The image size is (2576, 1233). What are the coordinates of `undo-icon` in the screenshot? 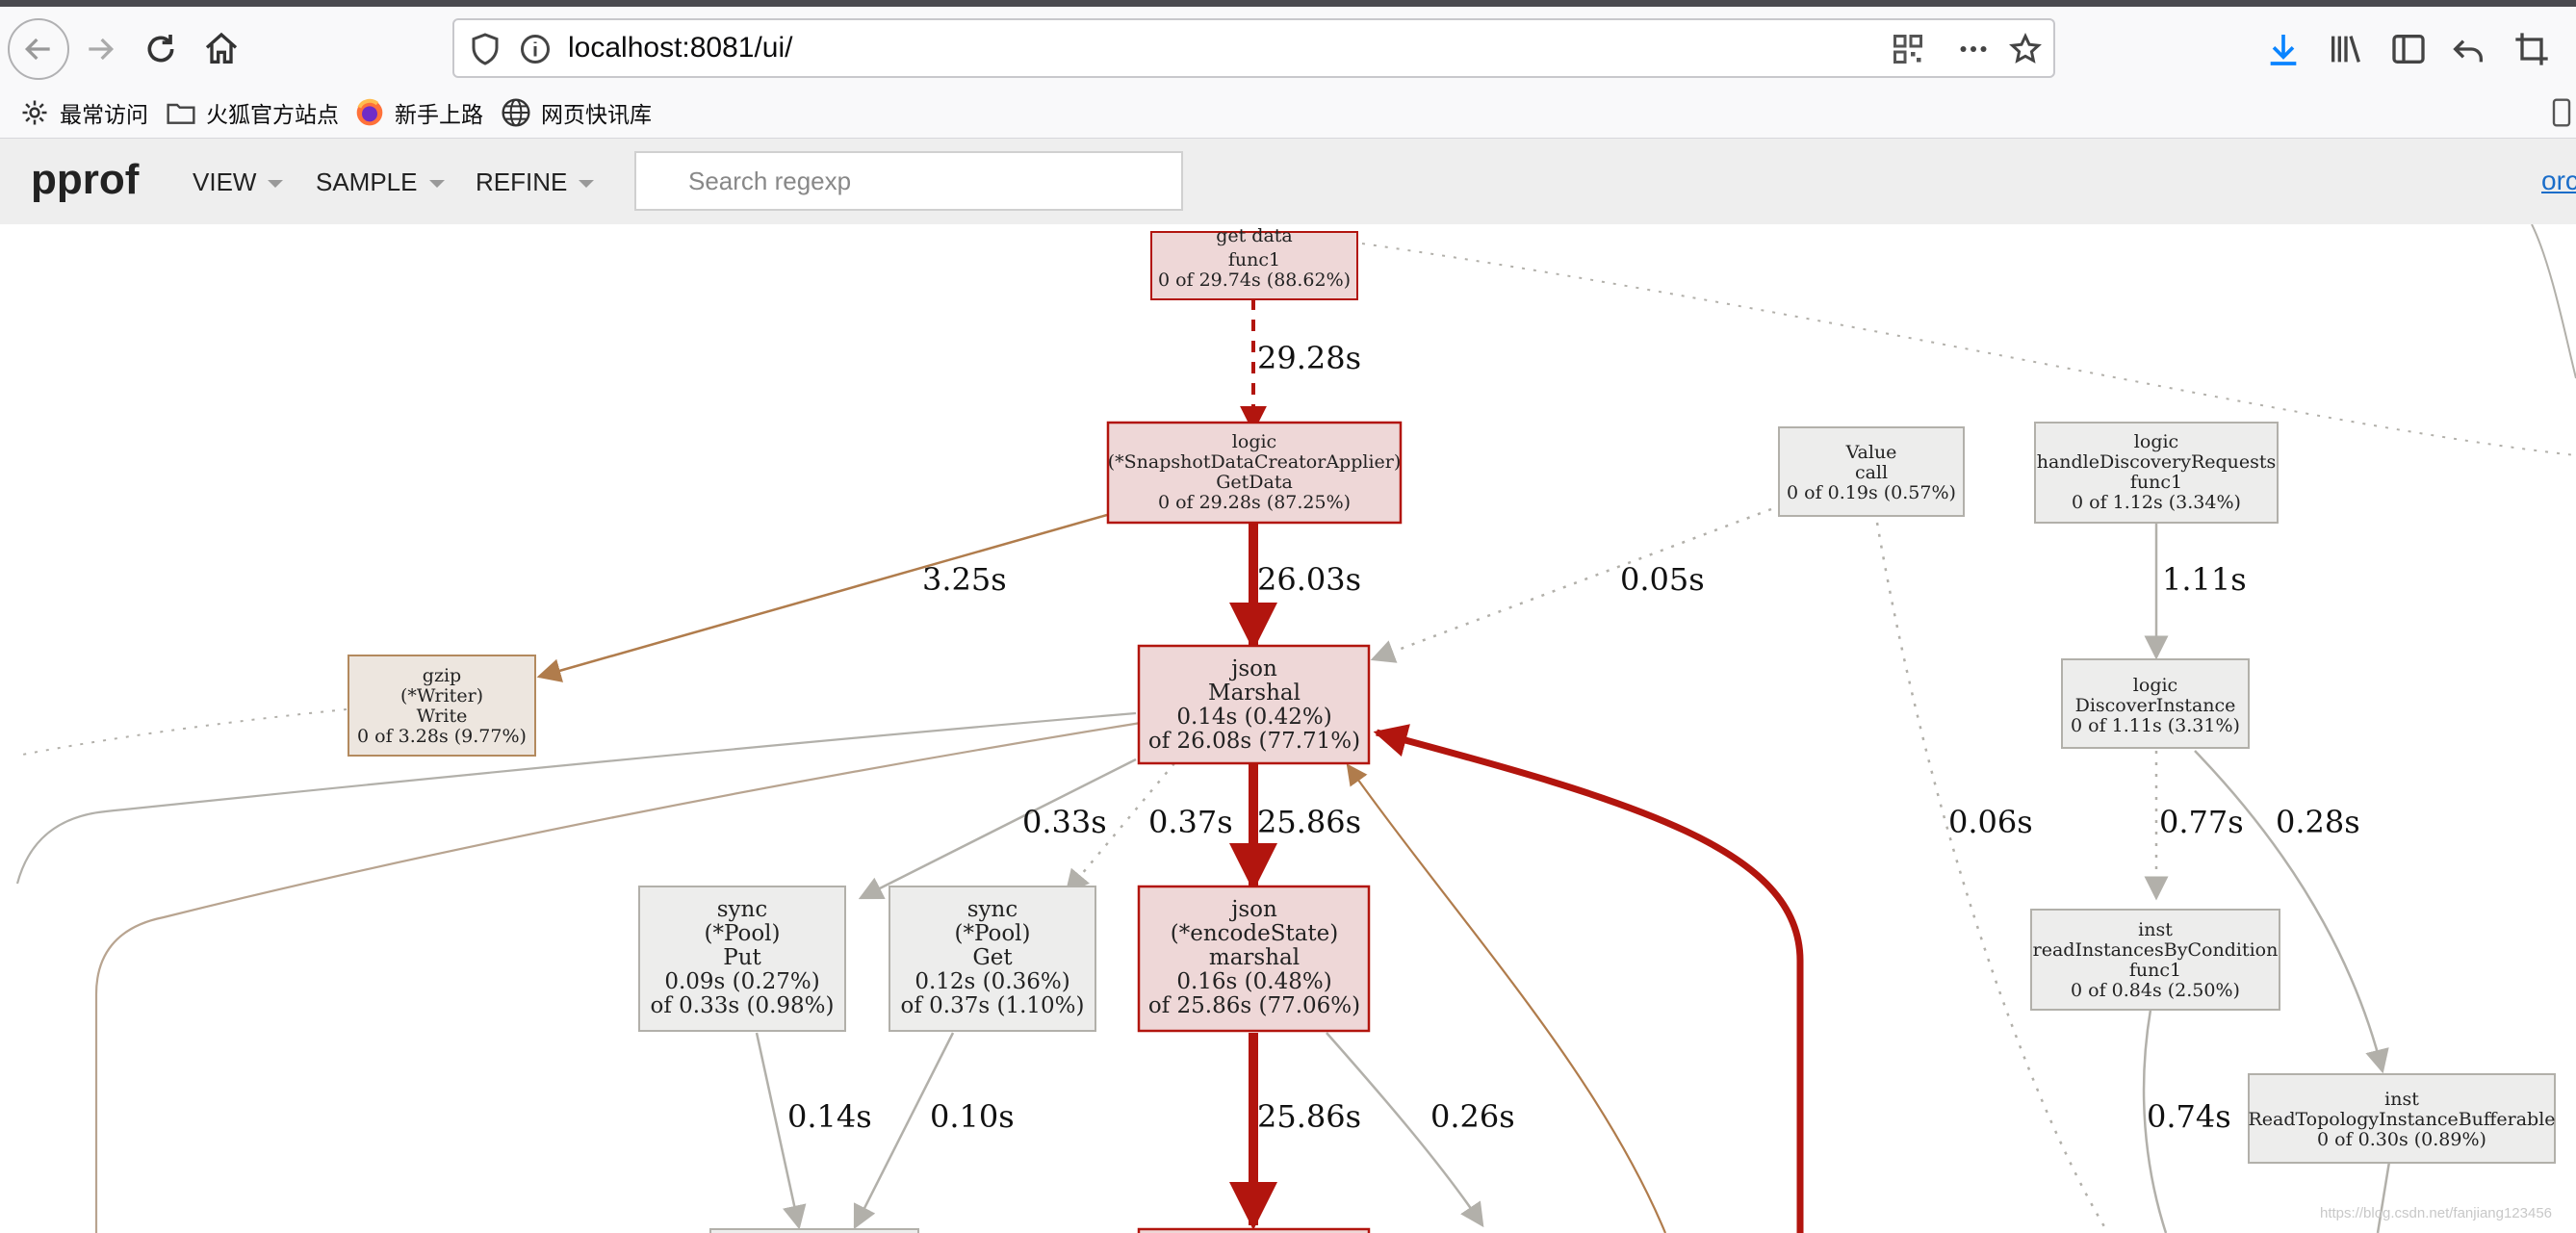 It's located at (2468, 51).